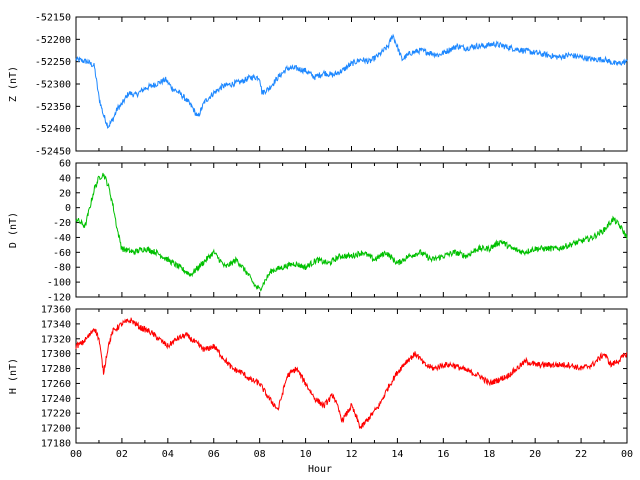 Image resolution: width=640 pixels, height=480 pixels. Describe the element at coordinates (351, 454) in the screenshot. I see `x-tick-label: 12` at that location.